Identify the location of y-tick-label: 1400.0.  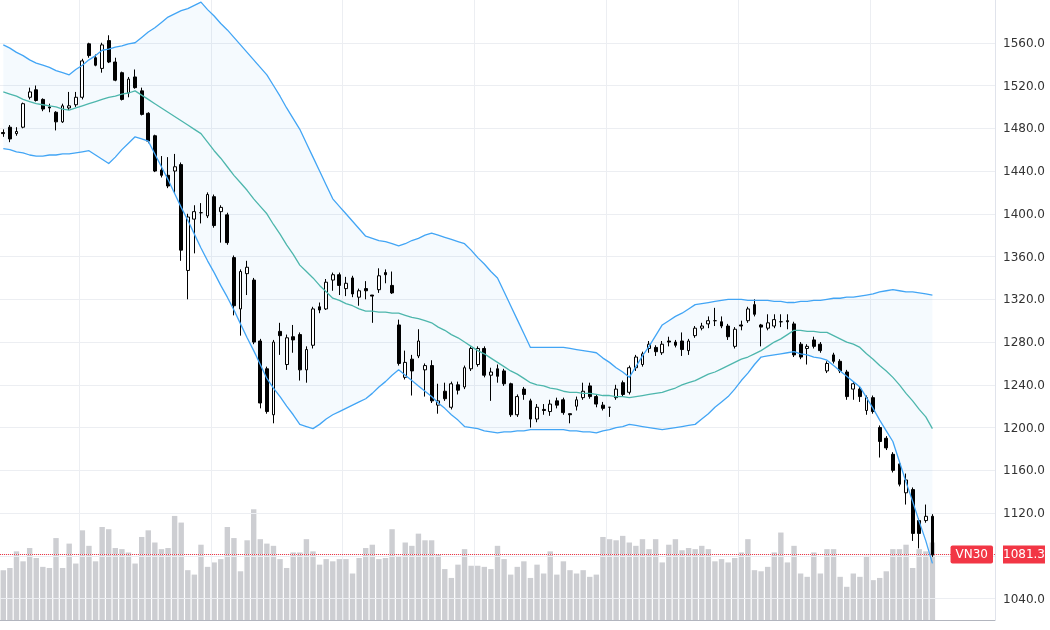
(1024, 213).